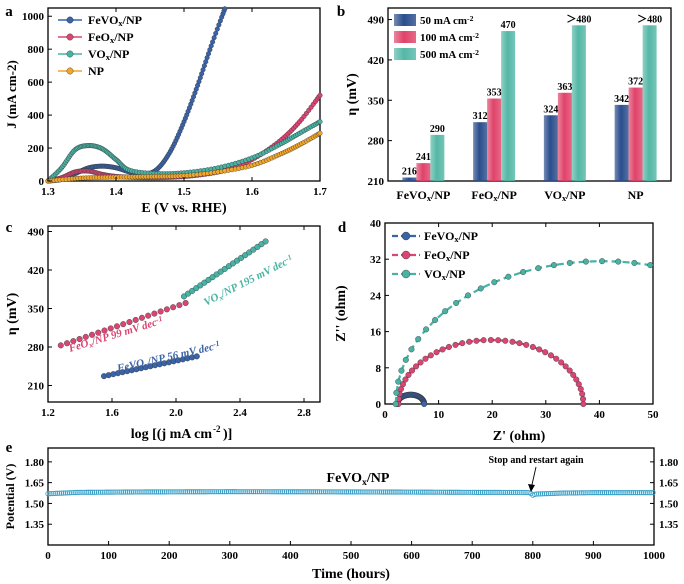  I want to click on fit-curve-feOx, so click(491, 371).